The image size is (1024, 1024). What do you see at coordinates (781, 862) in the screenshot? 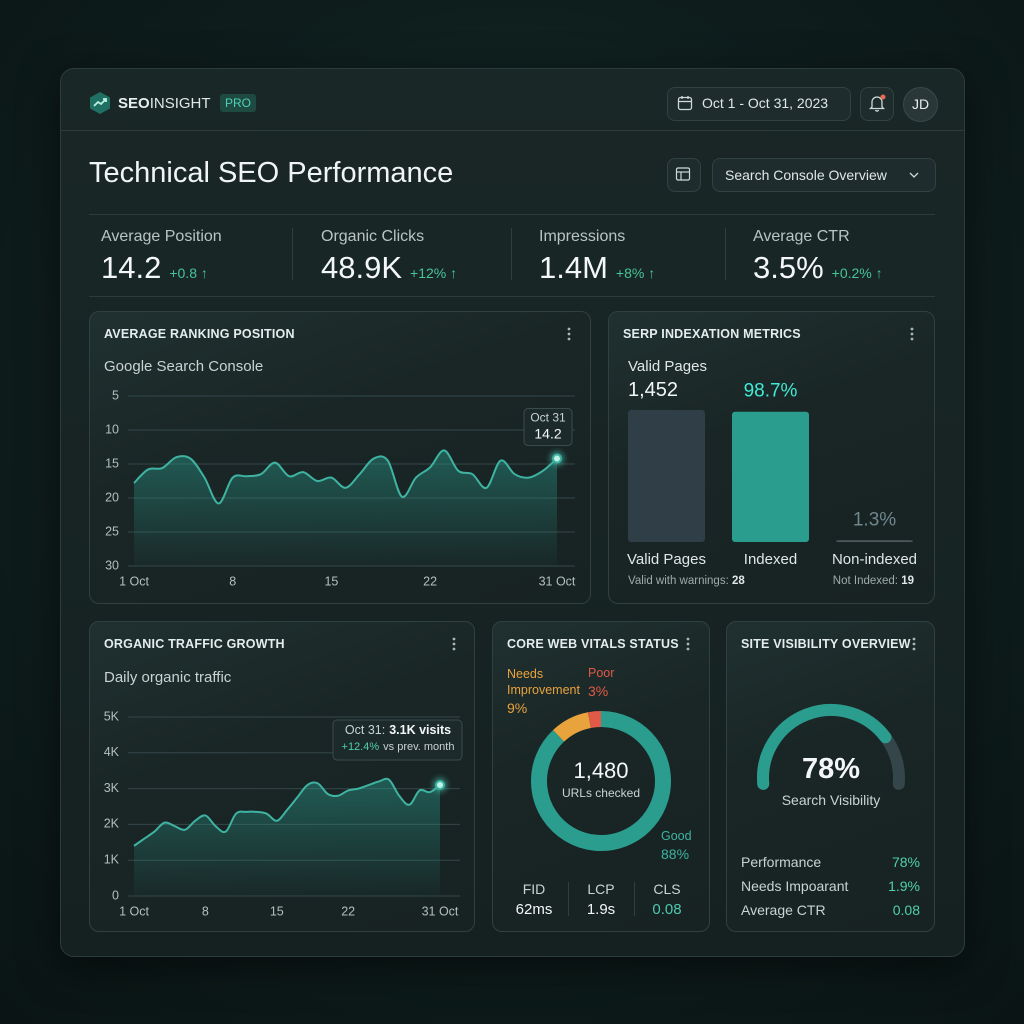
I see `row-label: Performance` at bounding box center [781, 862].